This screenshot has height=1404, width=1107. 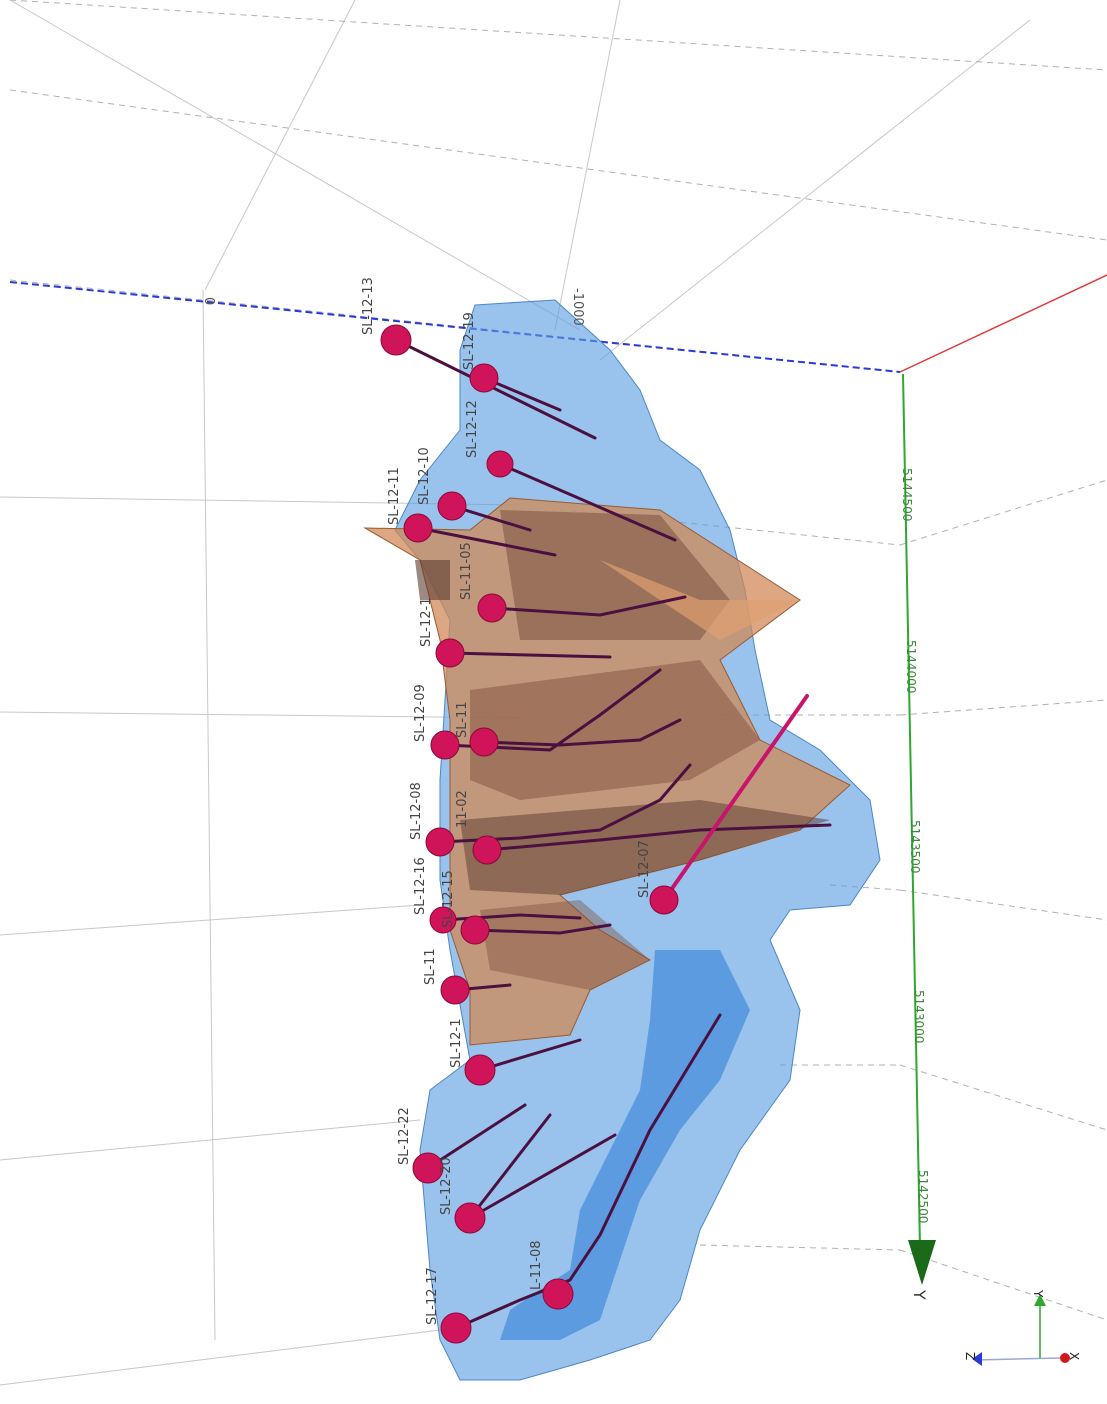 What do you see at coordinates (420, 886) in the screenshot?
I see `drill-label: SL-12-16` at bounding box center [420, 886].